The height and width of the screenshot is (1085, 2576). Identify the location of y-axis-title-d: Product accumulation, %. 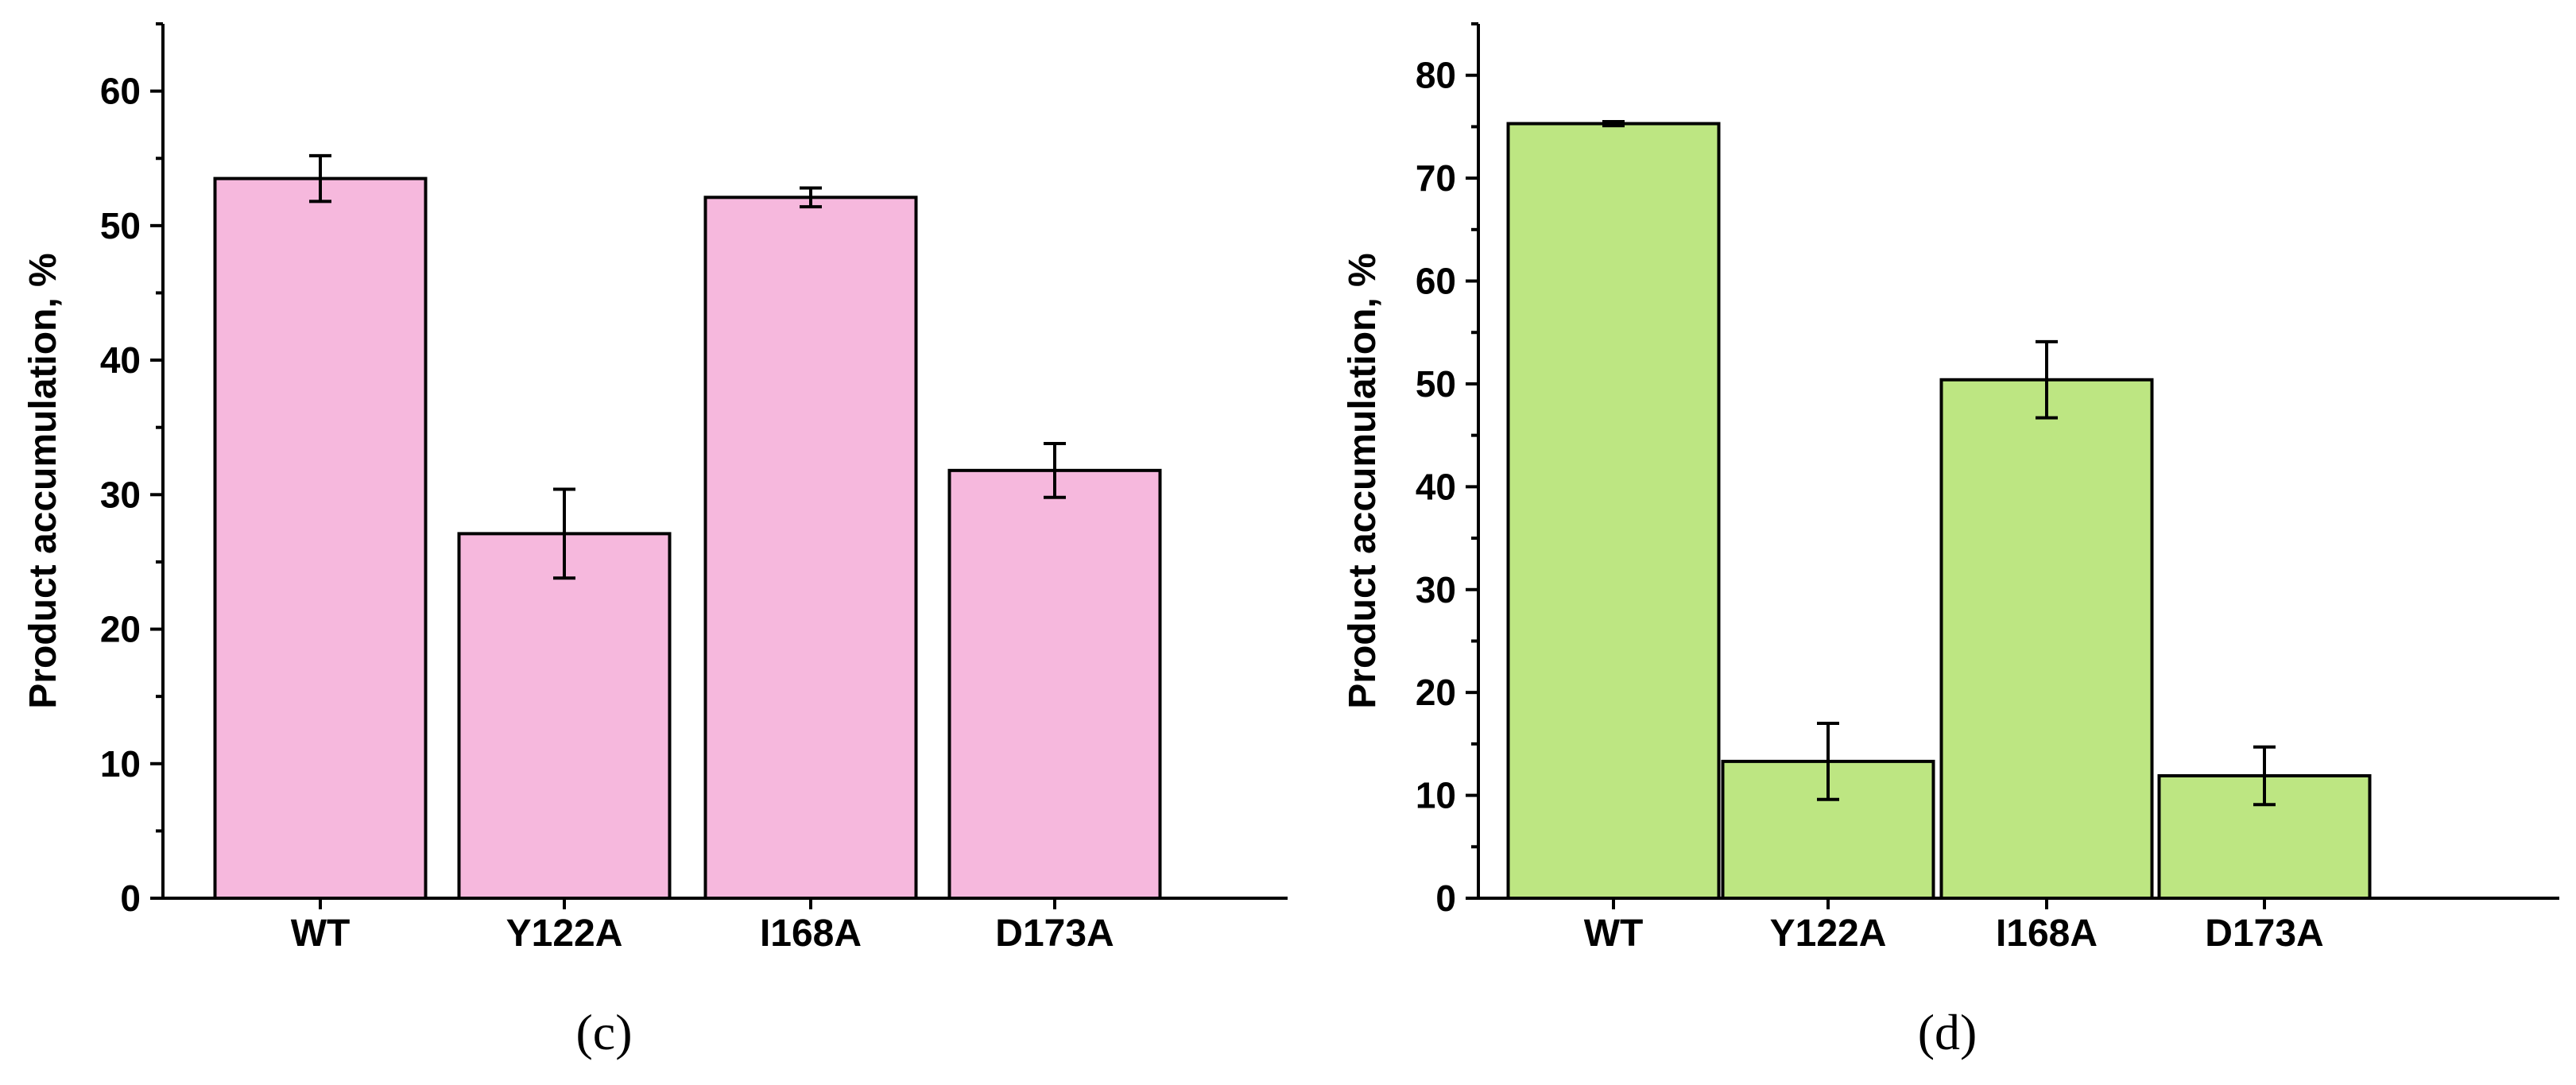
(1363, 480).